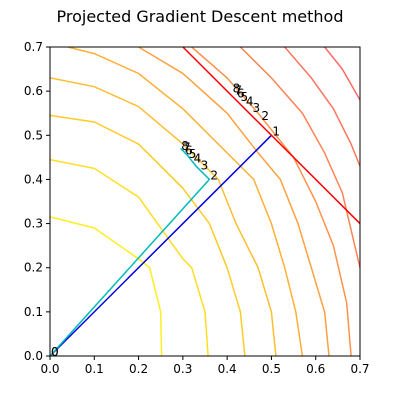 The image size is (400, 400). I want to click on x-tick-label: 0.6, so click(315, 369).